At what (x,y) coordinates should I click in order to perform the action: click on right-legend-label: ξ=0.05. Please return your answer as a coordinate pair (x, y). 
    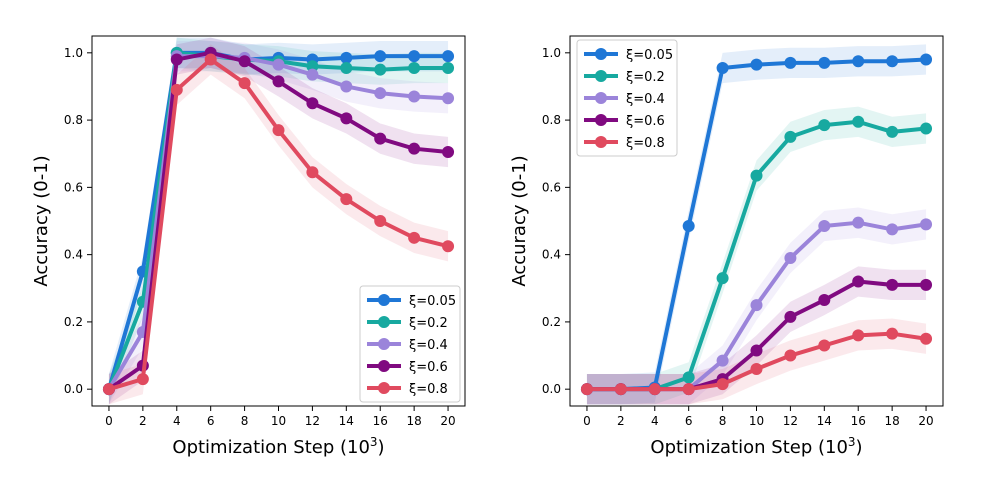
    Looking at the image, I should click on (649, 55).